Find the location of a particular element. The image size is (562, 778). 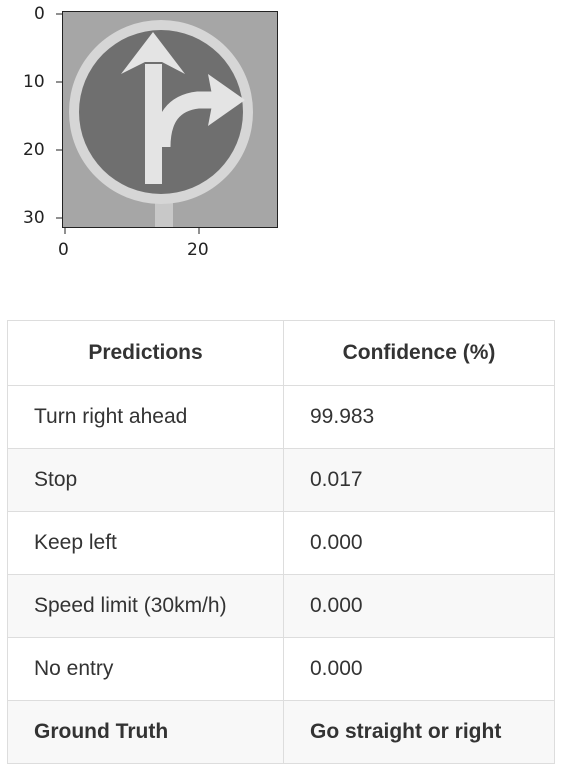

prediction-label: No entry is located at coordinates (145, 669).